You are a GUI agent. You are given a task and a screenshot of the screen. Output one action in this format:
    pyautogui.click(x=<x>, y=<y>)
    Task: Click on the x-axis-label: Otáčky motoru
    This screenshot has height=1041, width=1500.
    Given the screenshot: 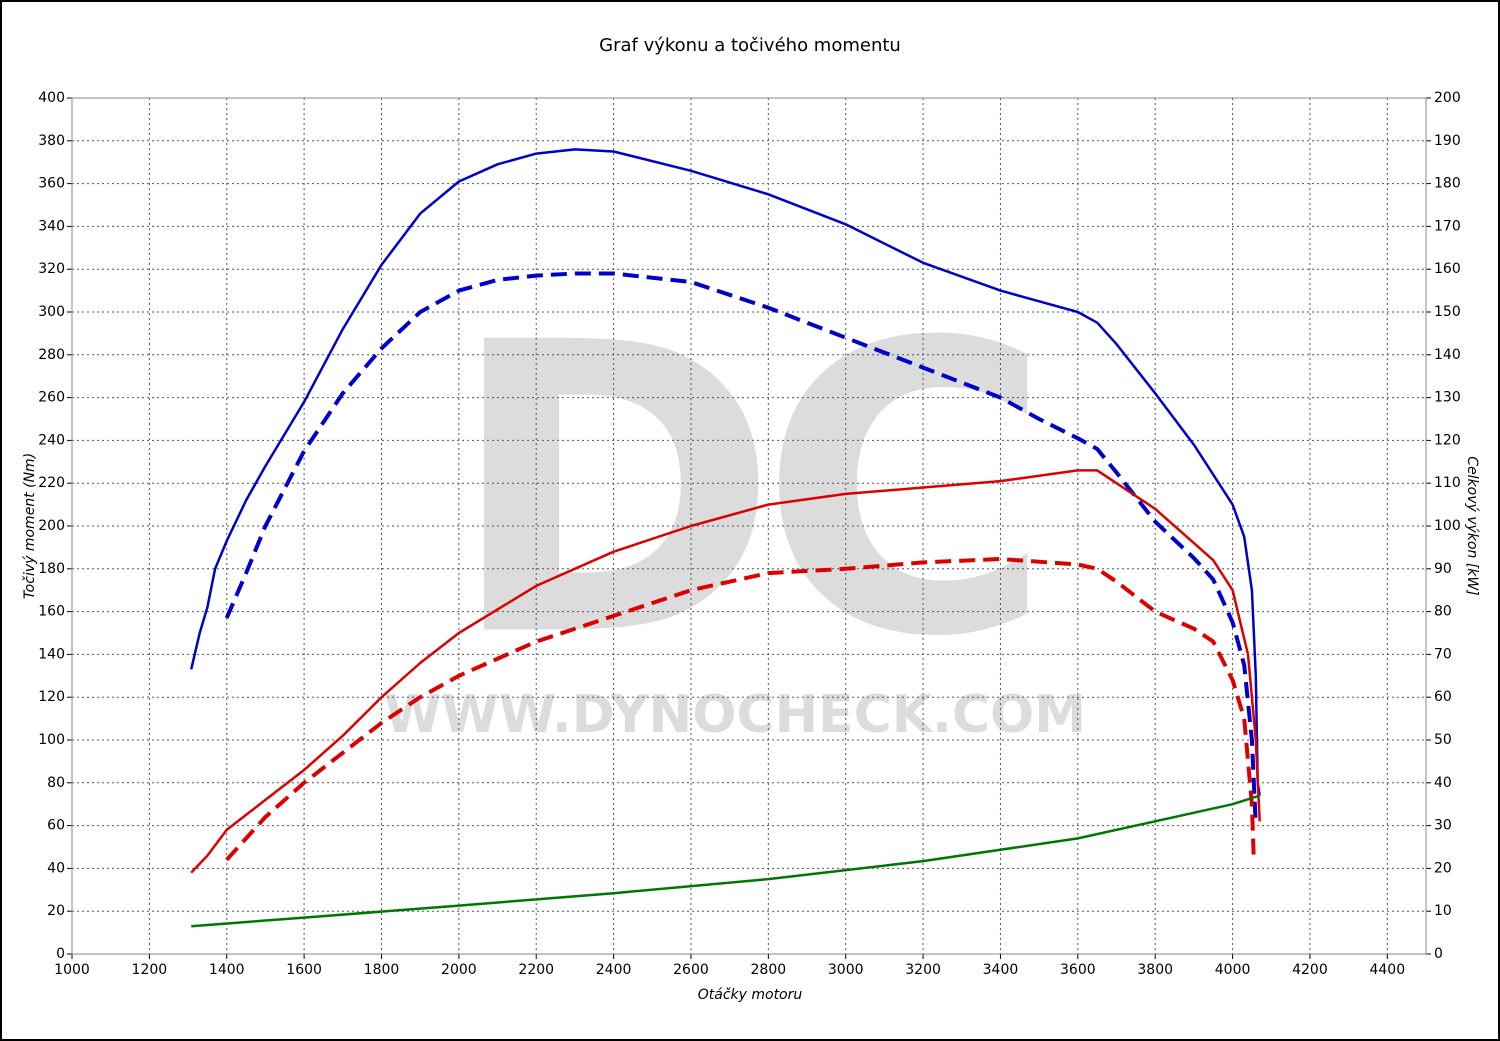 What is the action you would take?
    pyautogui.click(x=750, y=995)
    